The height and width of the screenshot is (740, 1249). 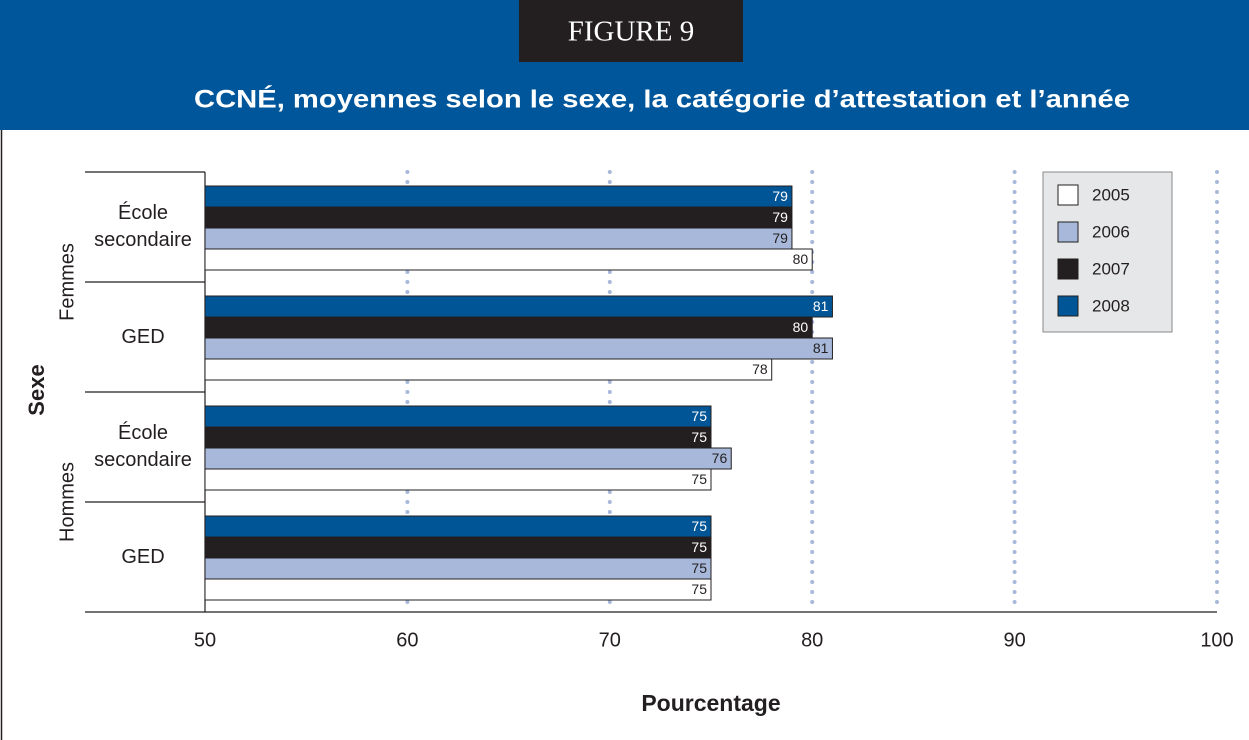 I want to click on legend-label: 2005, so click(x=1111, y=194).